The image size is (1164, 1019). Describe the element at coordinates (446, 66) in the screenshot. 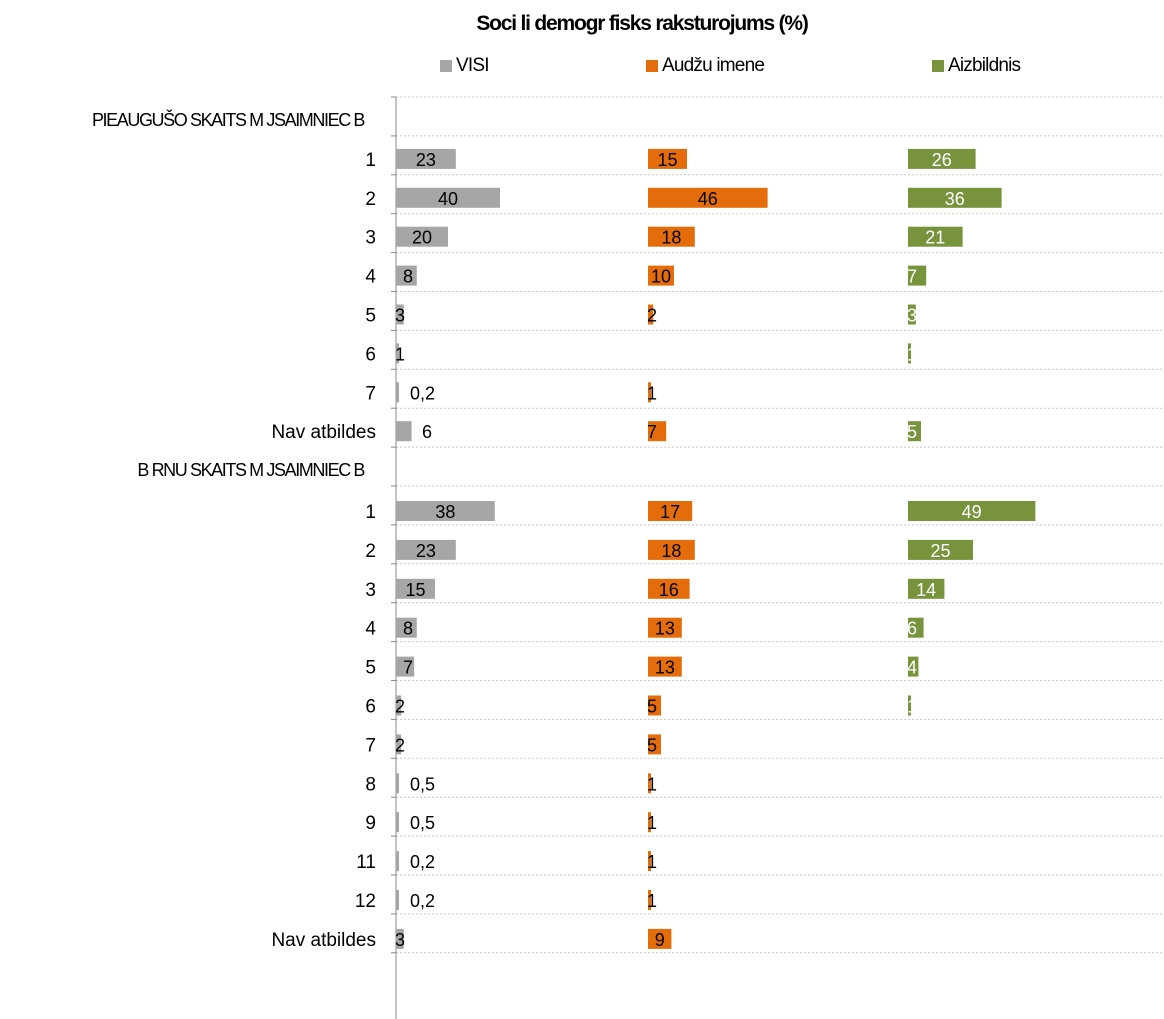

I see `legend-swatch-visi` at that location.